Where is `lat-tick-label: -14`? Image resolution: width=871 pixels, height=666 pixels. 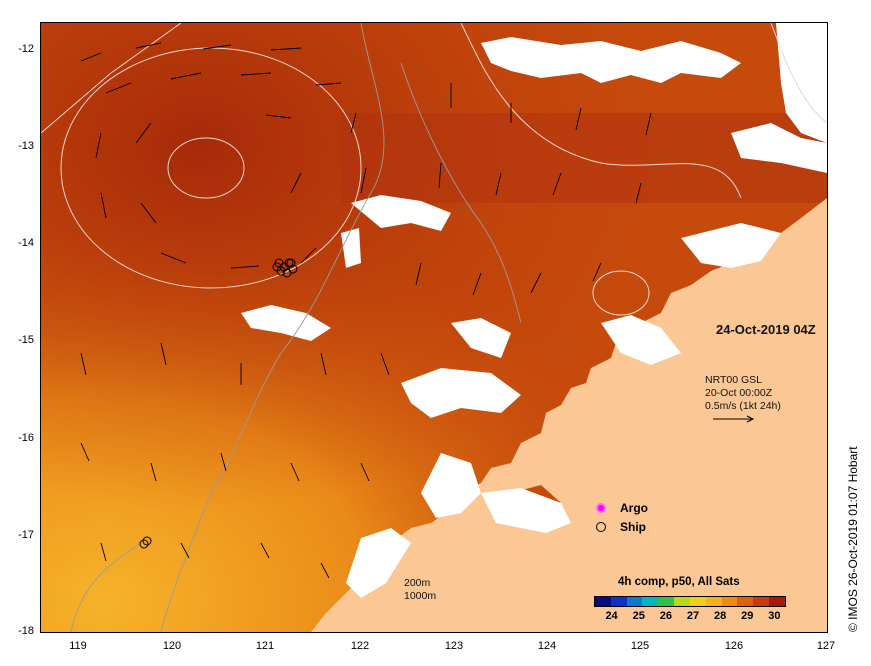 lat-tick-label: -14 is located at coordinates (26, 243).